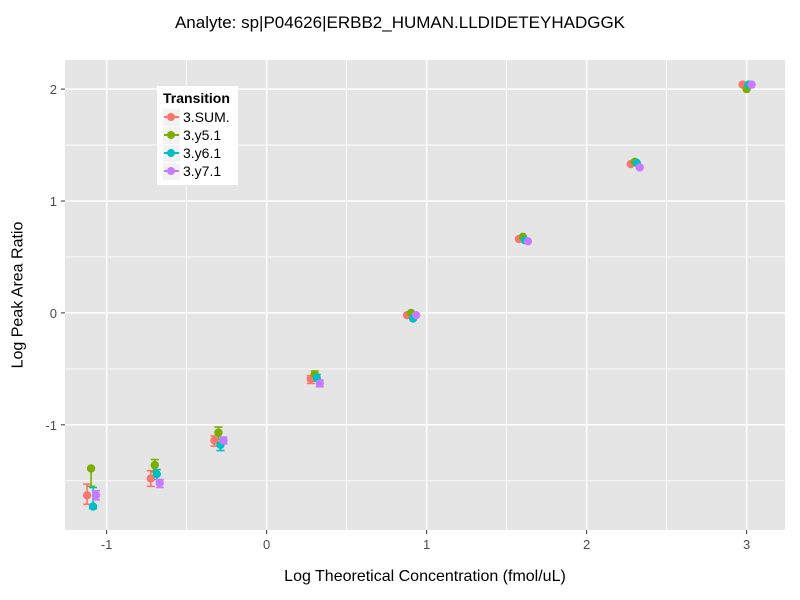 Image resolution: width=800 pixels, height=600 pixels. What do you see at coordinates (586, 544) in the screenshot?
I see `x-tick-label: 2` at bounding box center [586, 544].